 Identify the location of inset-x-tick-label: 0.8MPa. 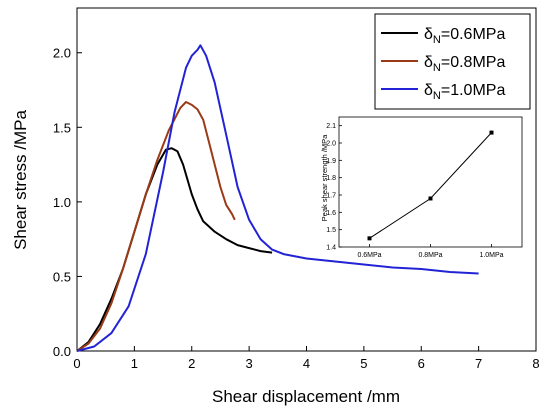
(430, 255).